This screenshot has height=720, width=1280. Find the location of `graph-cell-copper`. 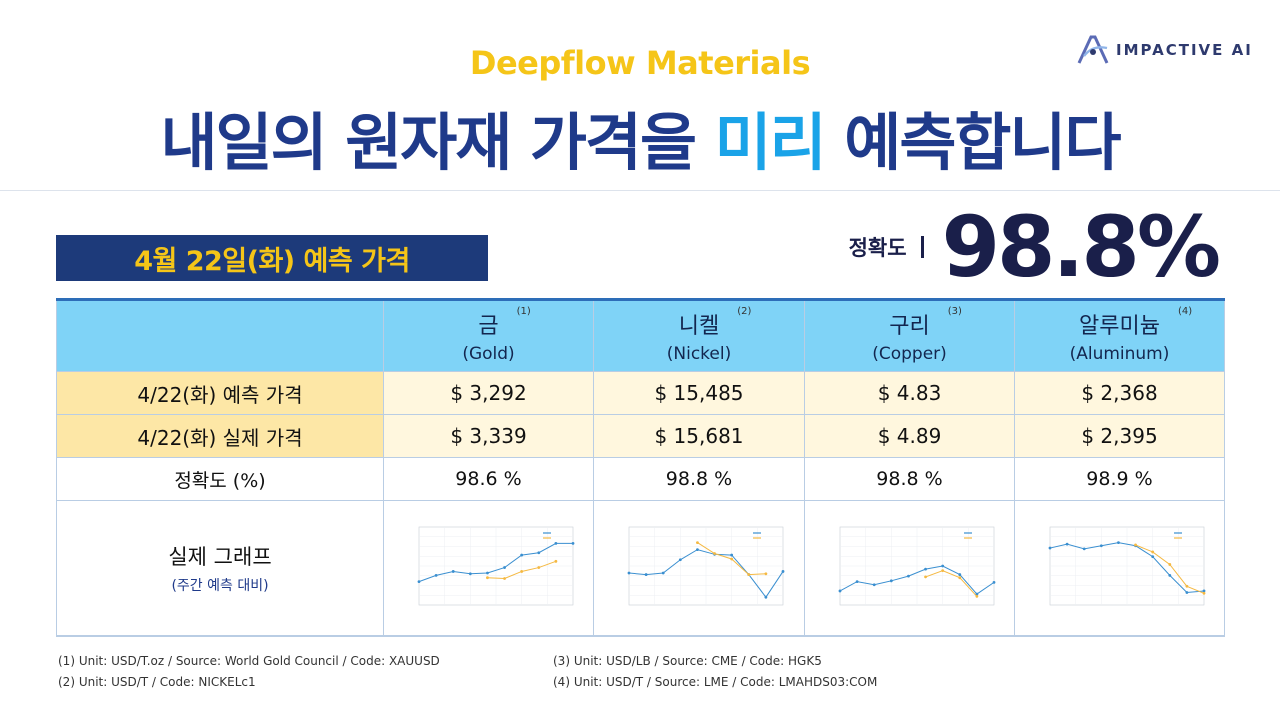

graph-cell-copper is located at coordinates (909, 568).